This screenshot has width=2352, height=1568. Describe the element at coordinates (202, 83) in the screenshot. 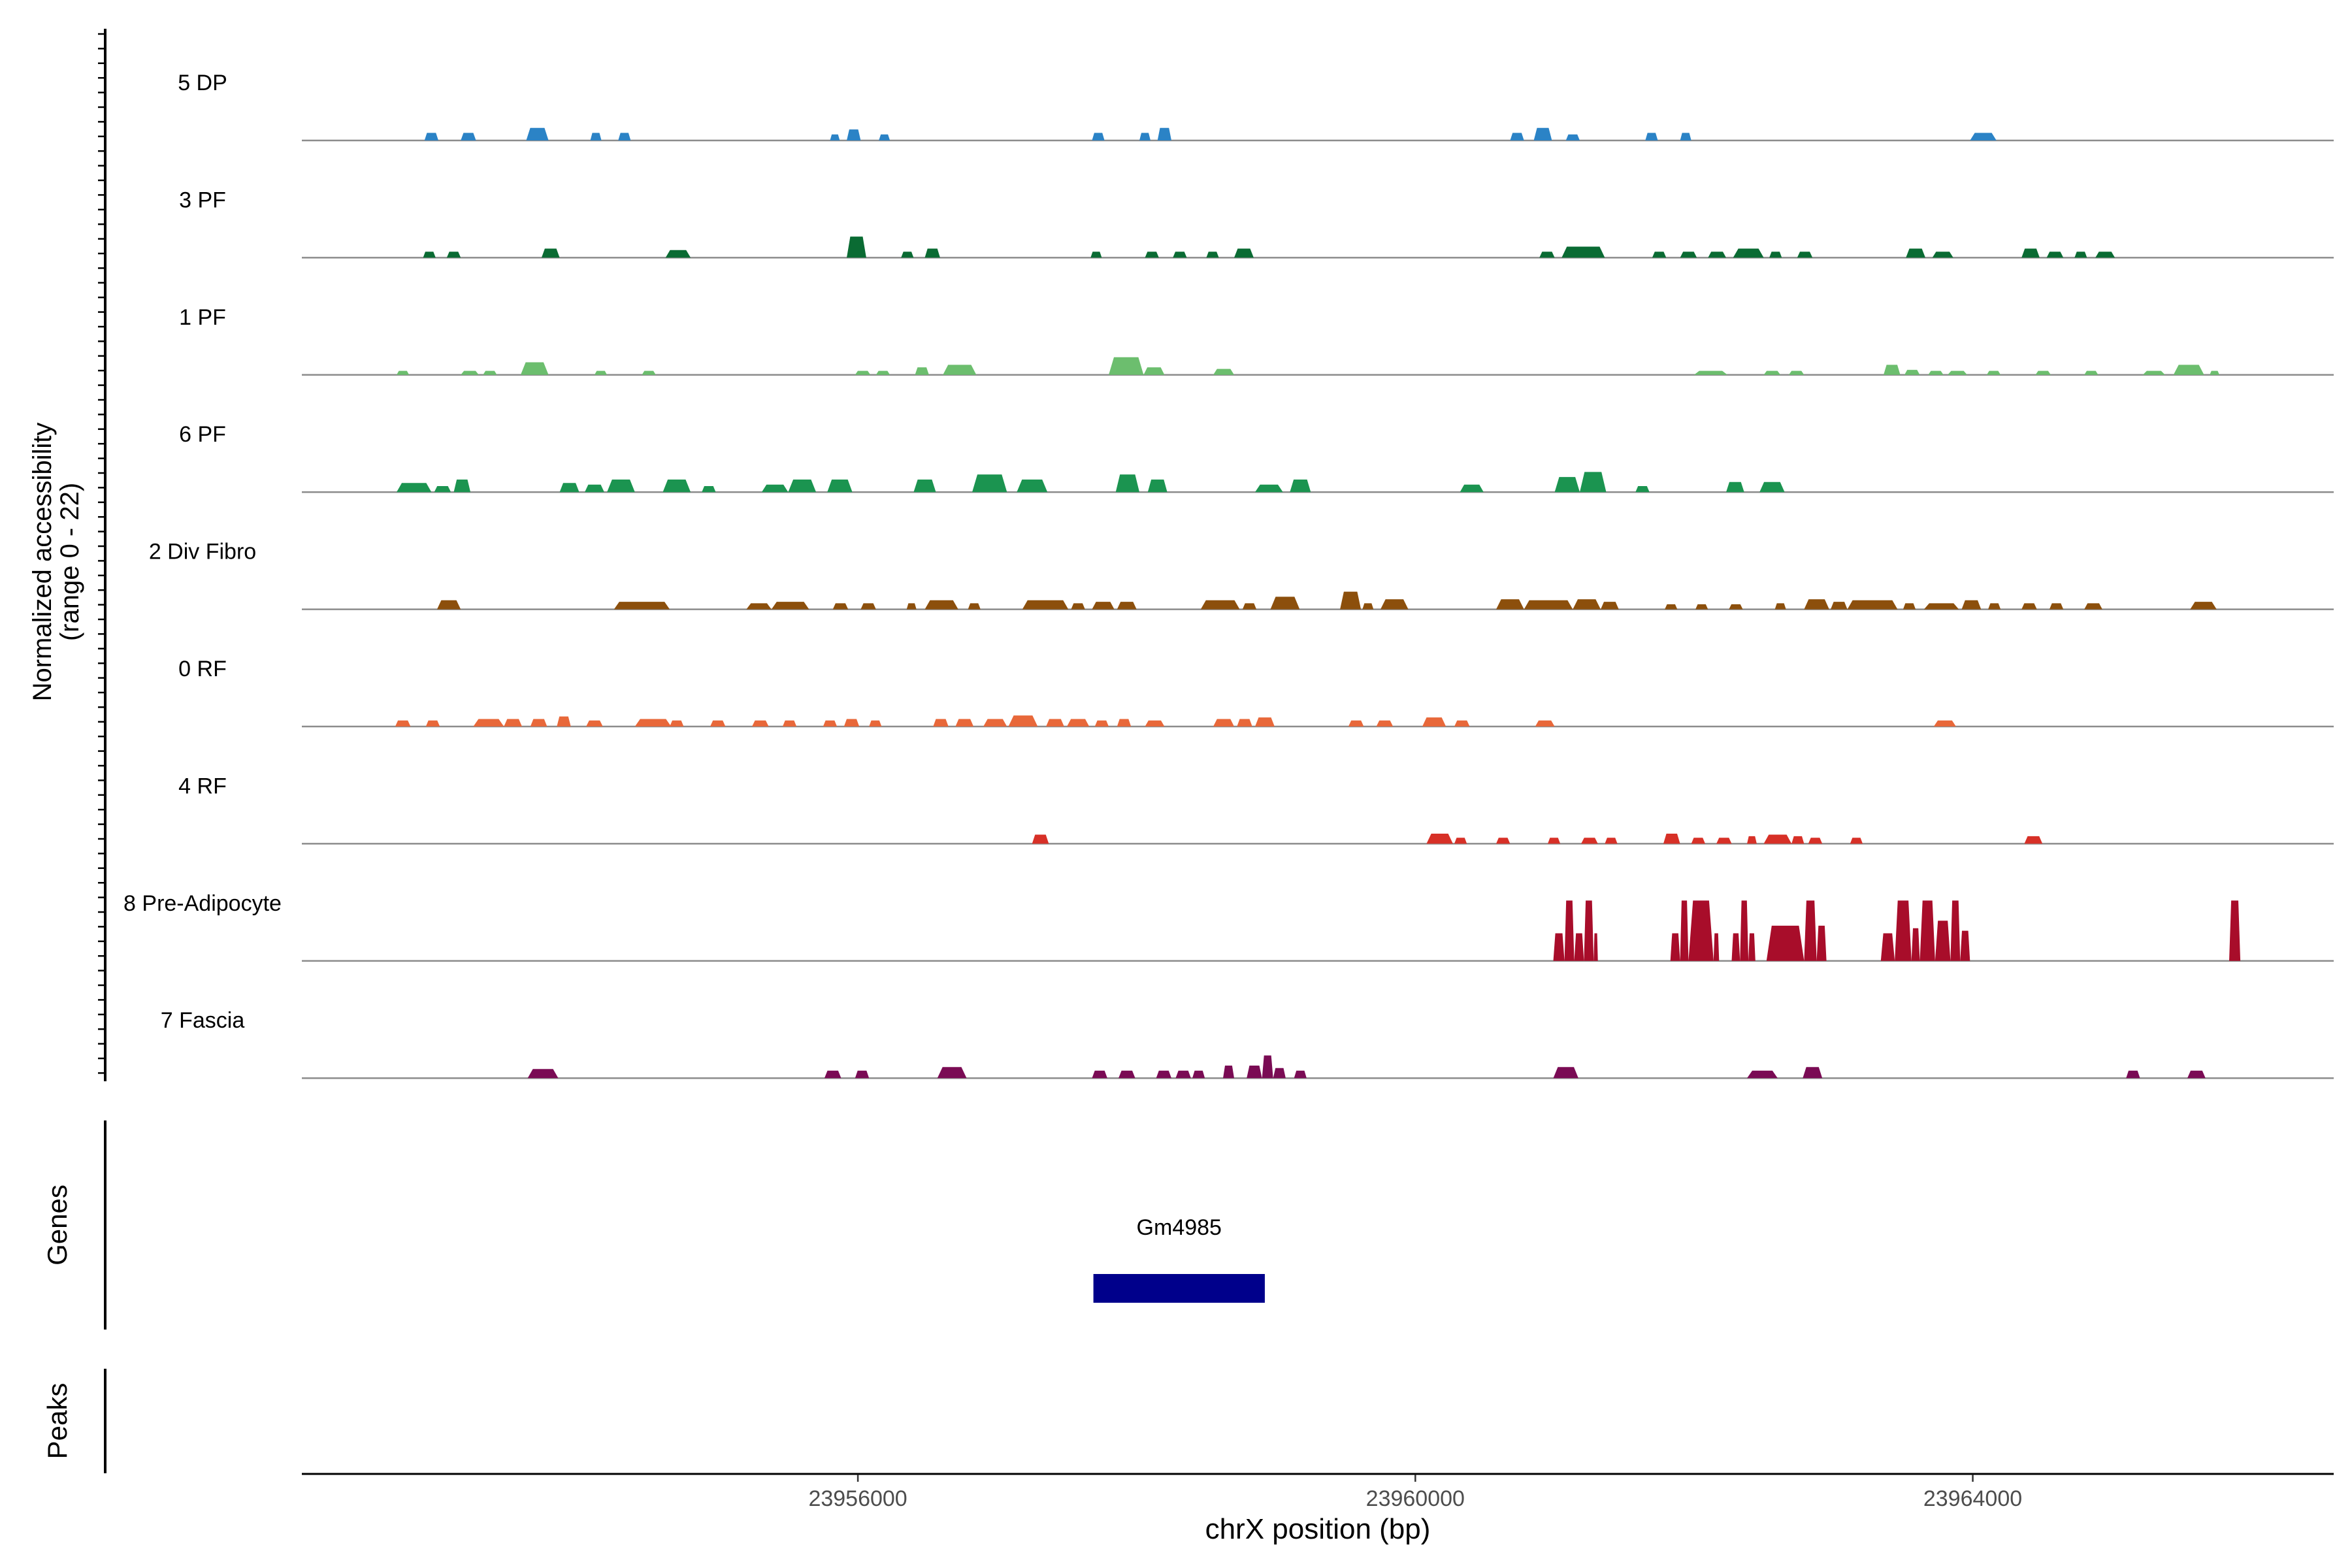

I see `track-label-5-dp: 5 DP` at that location.